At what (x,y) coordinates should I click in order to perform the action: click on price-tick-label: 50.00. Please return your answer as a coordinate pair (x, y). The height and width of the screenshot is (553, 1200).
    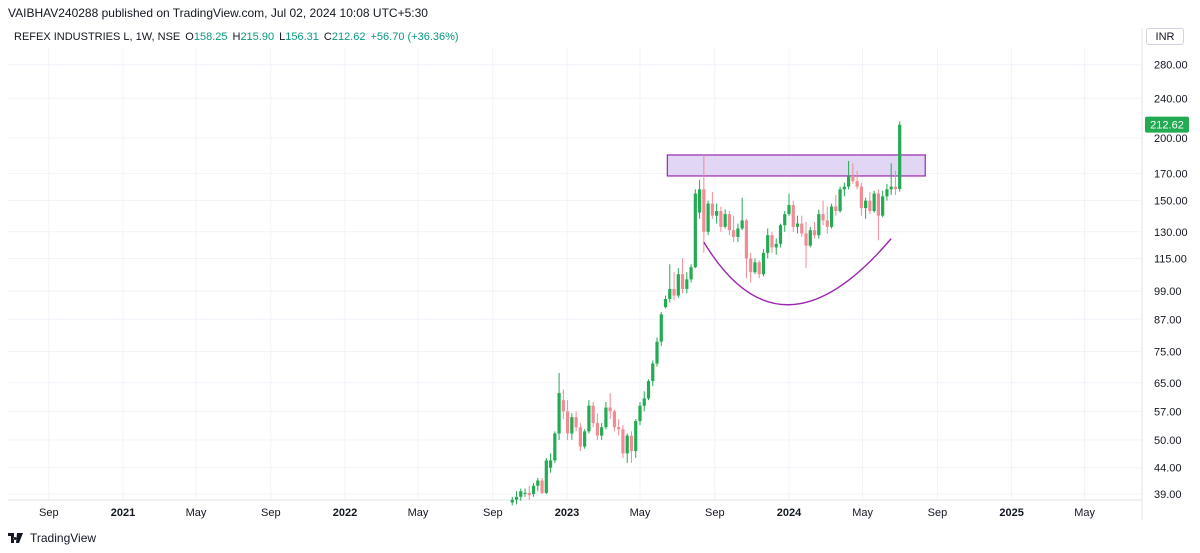
    Looking at the image, I should click on (1168, 441).